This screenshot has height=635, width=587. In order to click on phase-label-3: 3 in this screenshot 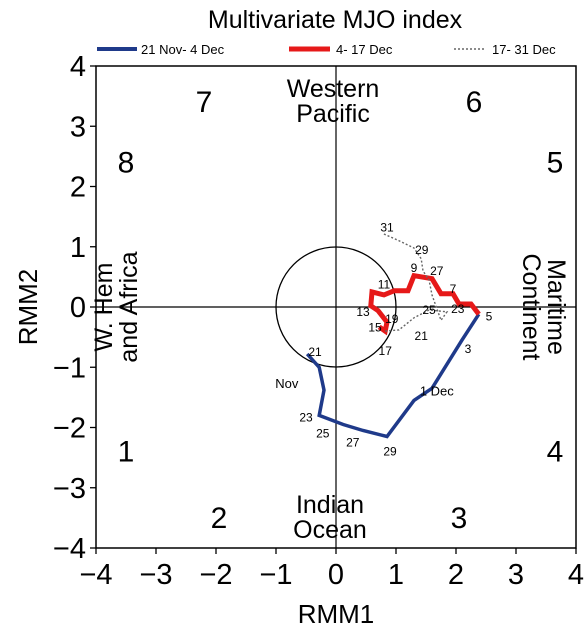, I will do `click(459, 518)`.